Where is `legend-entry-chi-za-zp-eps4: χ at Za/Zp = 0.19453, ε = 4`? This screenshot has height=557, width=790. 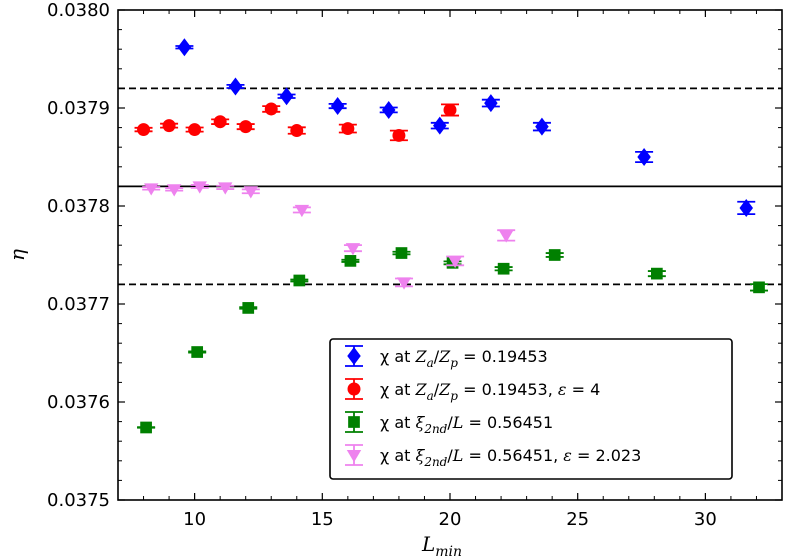
legend-entry-chi-za-zp-eps4: χ at Za/Zp = 0.19453, ε = 4 is located at coordinates (472, 390).